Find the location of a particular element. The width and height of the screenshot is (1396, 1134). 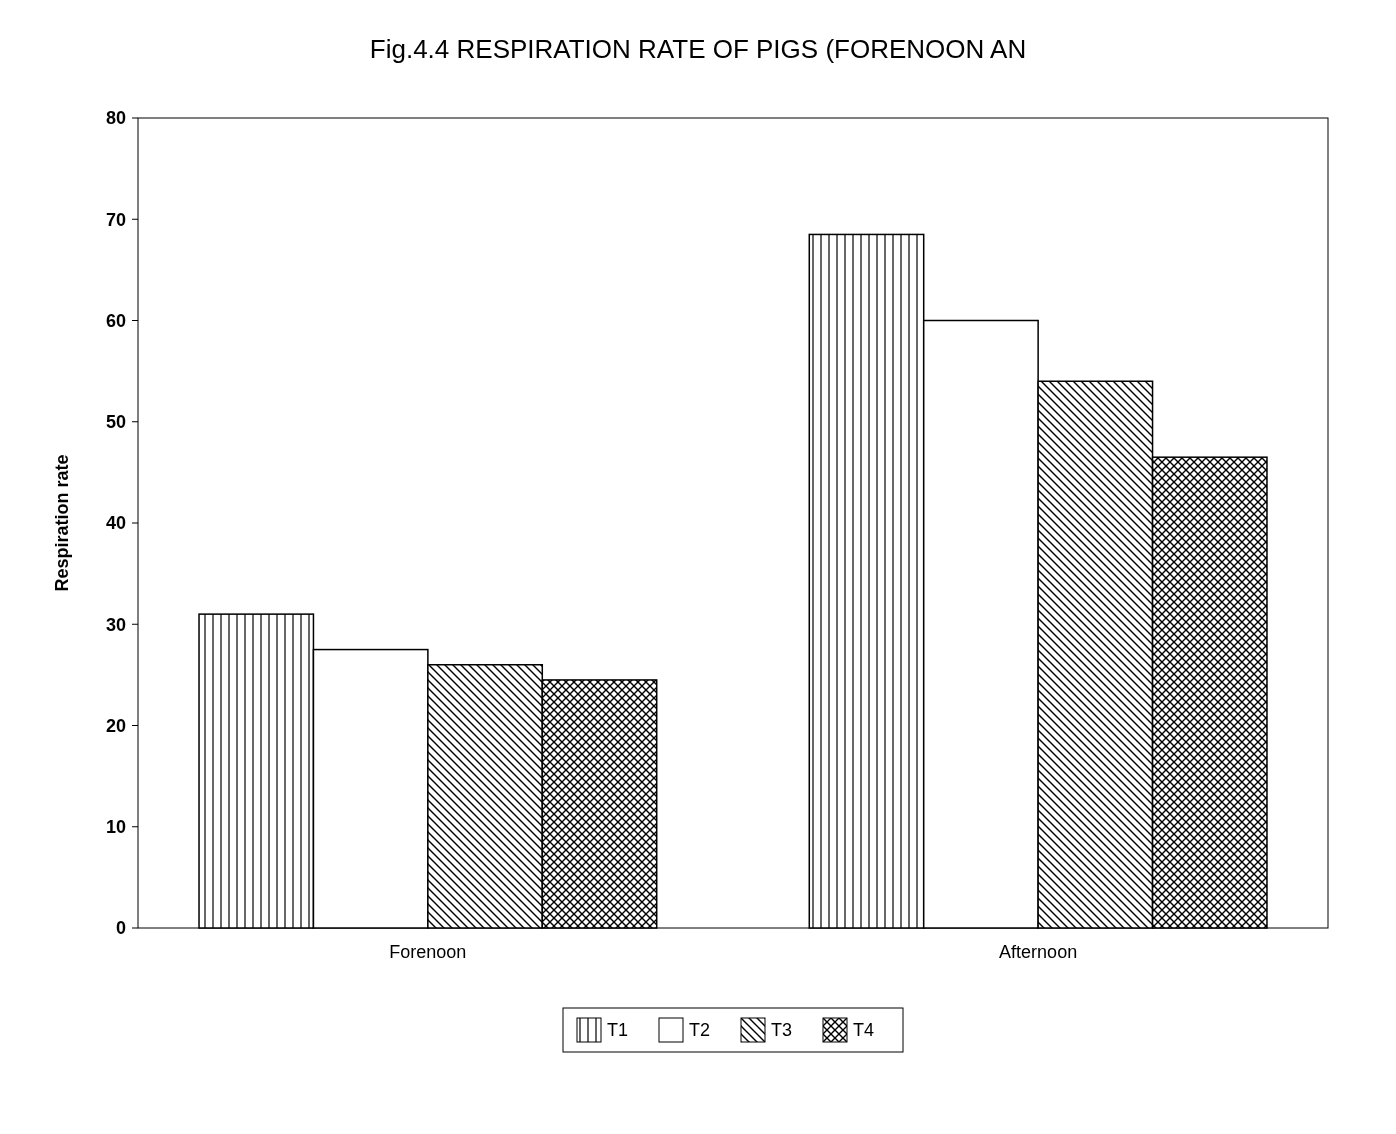

y-tick-label: 10 is located at coordinates (115, 827).